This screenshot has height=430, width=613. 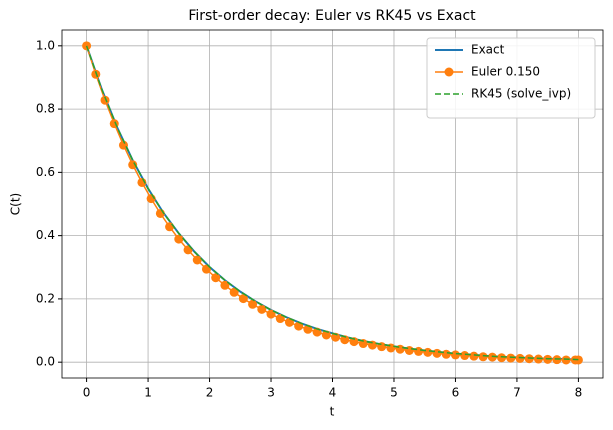 What do you see at coordinates (332, 412) in the screenshot?
I see `x-axis-label: t` at bounding box center [332, 412].